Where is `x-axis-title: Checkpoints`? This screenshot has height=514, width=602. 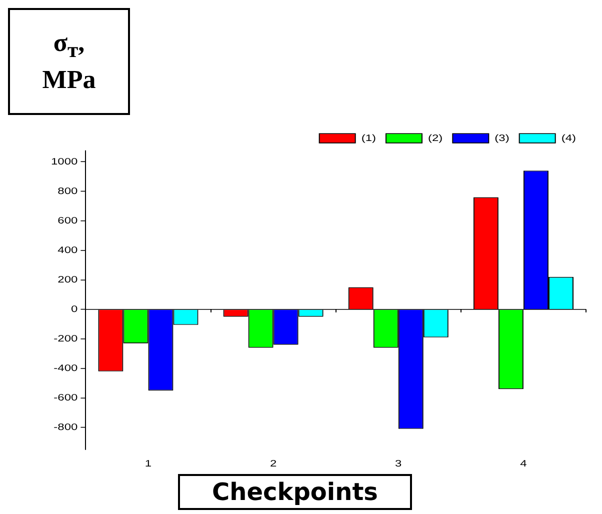
x-axis-title: Checkpoints is located at coordinates (295, 492).